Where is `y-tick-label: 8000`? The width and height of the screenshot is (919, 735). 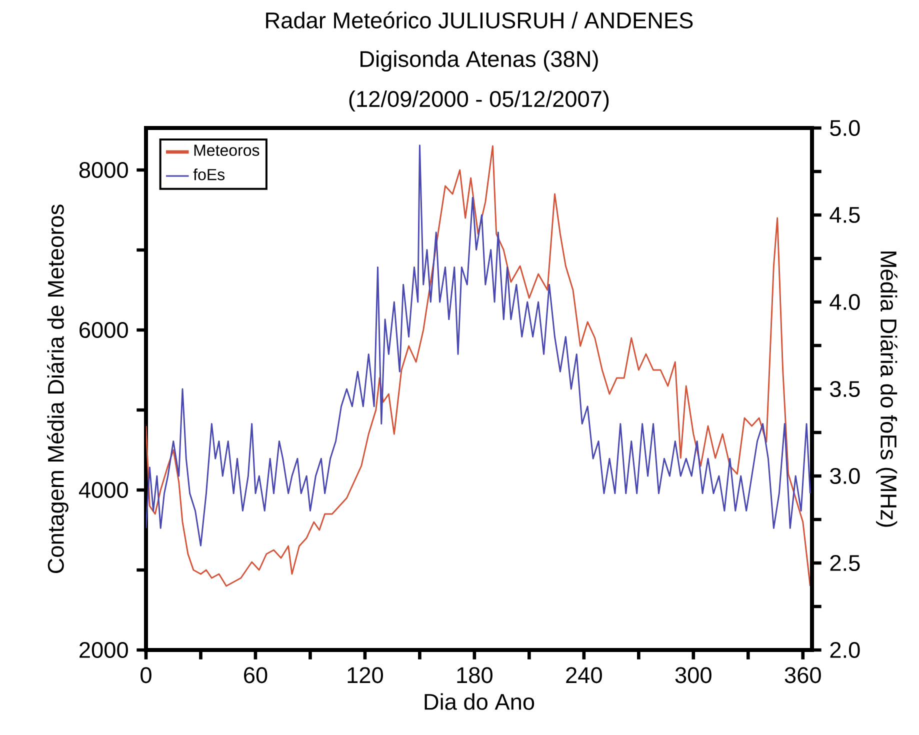 y-tick-label: 8000 is located at coordinates (103, 170).